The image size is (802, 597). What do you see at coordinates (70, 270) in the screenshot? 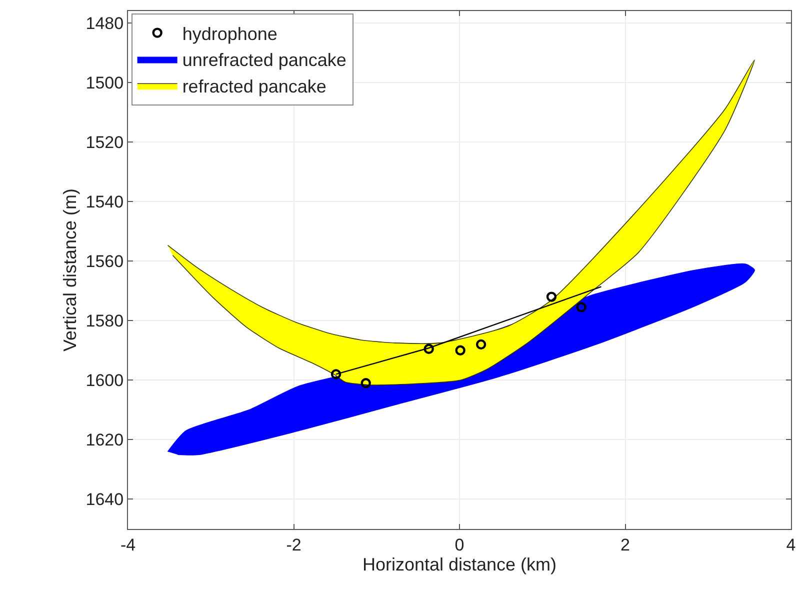
I see `y-axis-title: Vertical distance (m)` at bounding box center [70, 270].